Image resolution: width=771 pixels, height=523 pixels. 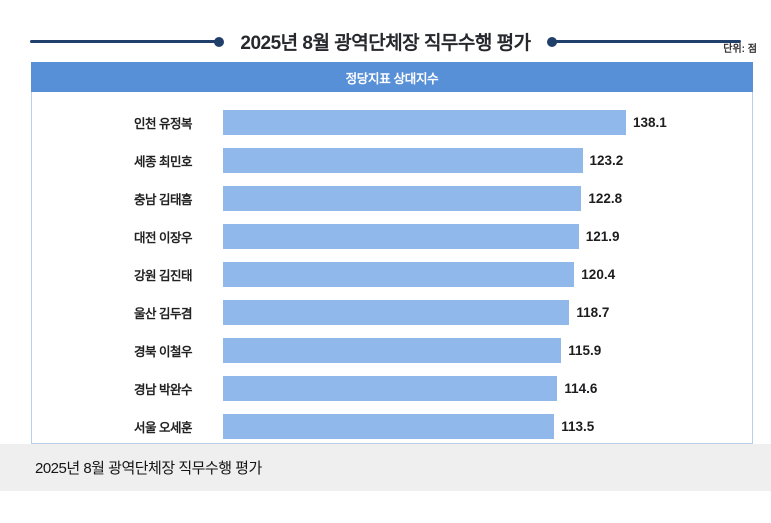 I want to click on bar-value-label: 123.2, so click(x=606, y=160).